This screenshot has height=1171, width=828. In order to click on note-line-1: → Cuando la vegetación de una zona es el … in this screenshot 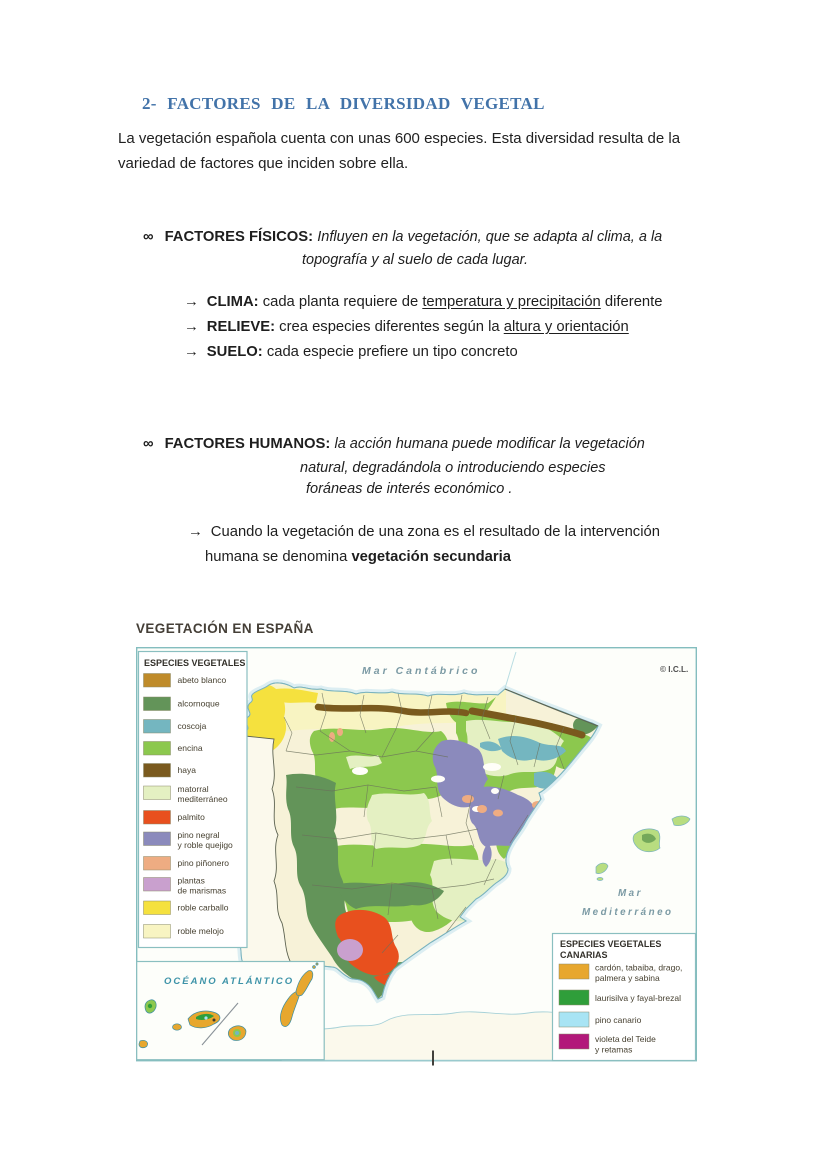, I will do `click(424, 532)`.